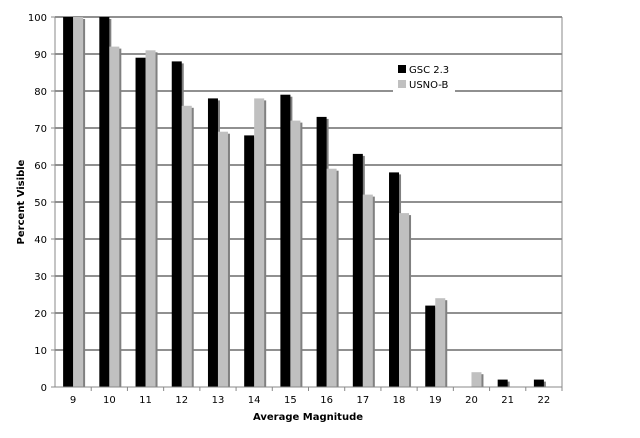  What do you see at coordinates (21, 201) in the screenshot?
I see `y-axis-label: Percent Visible` at bounding box center [21, 201].